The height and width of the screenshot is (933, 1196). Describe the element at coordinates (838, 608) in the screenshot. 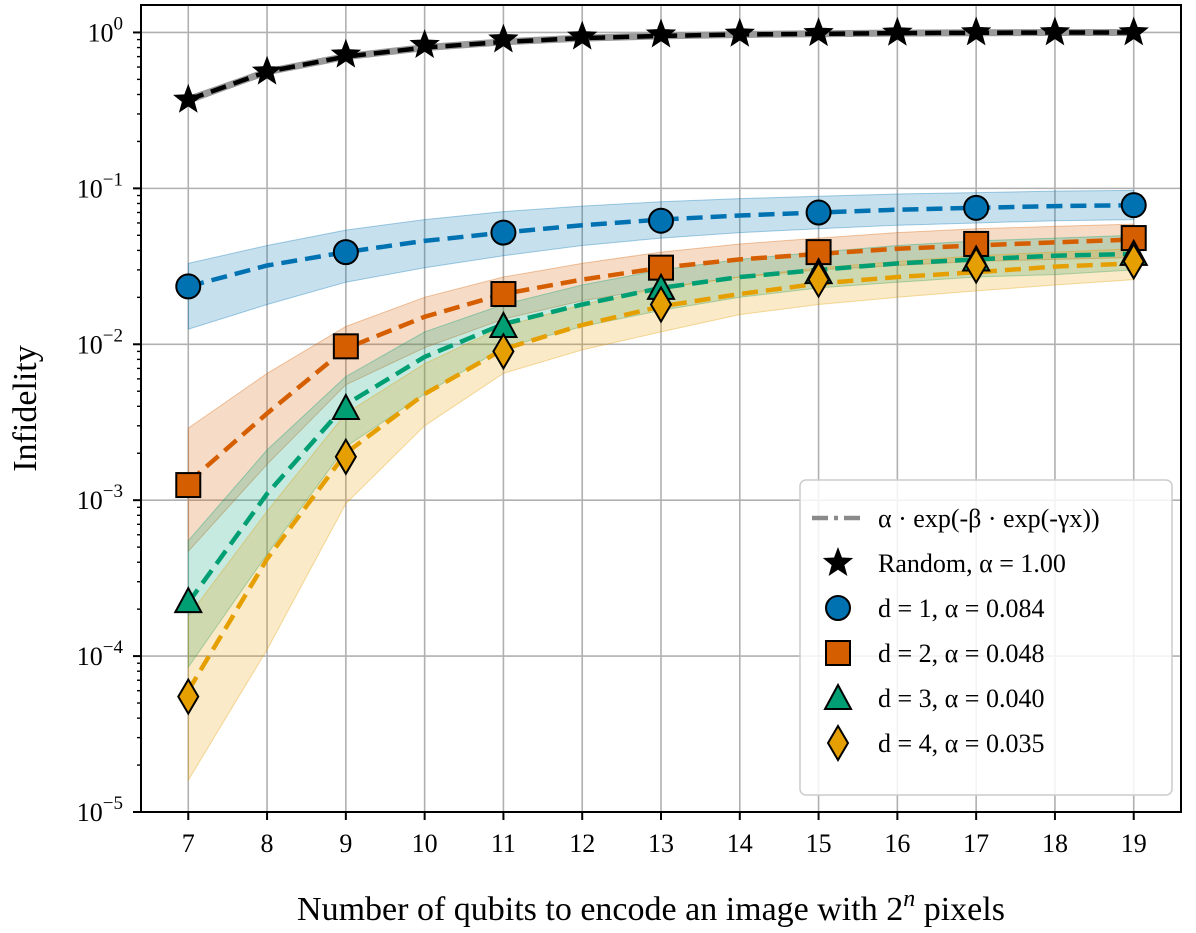

I see `legend-marker-circle` at that location.